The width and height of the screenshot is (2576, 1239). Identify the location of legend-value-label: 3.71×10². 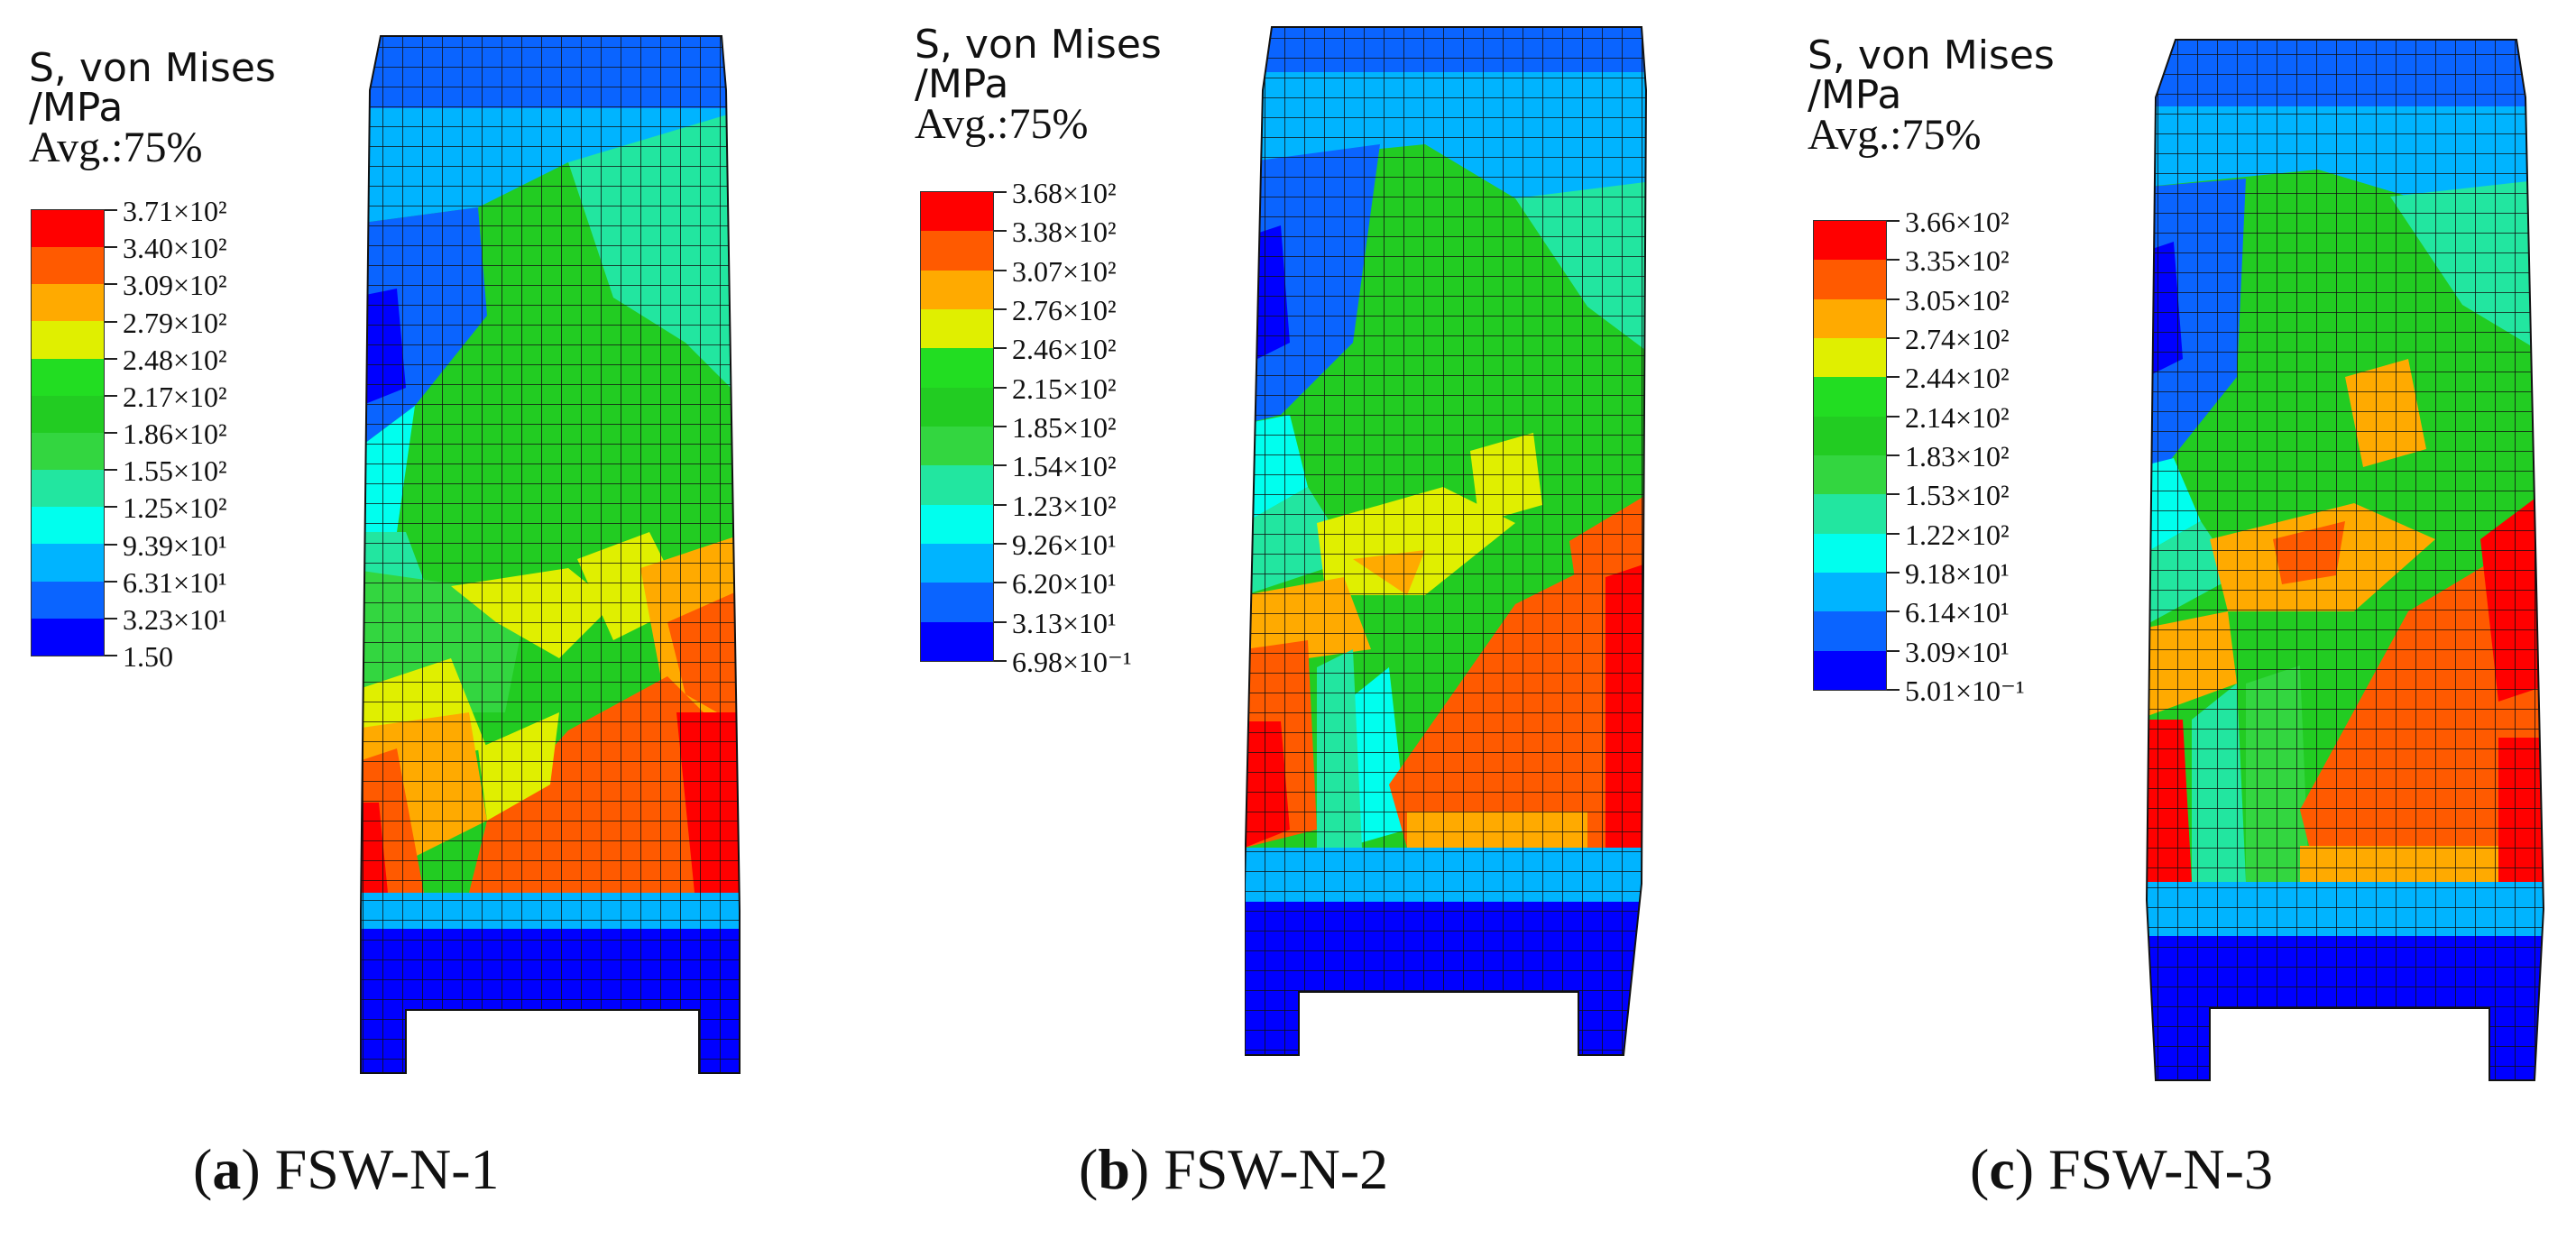
(175, 211).